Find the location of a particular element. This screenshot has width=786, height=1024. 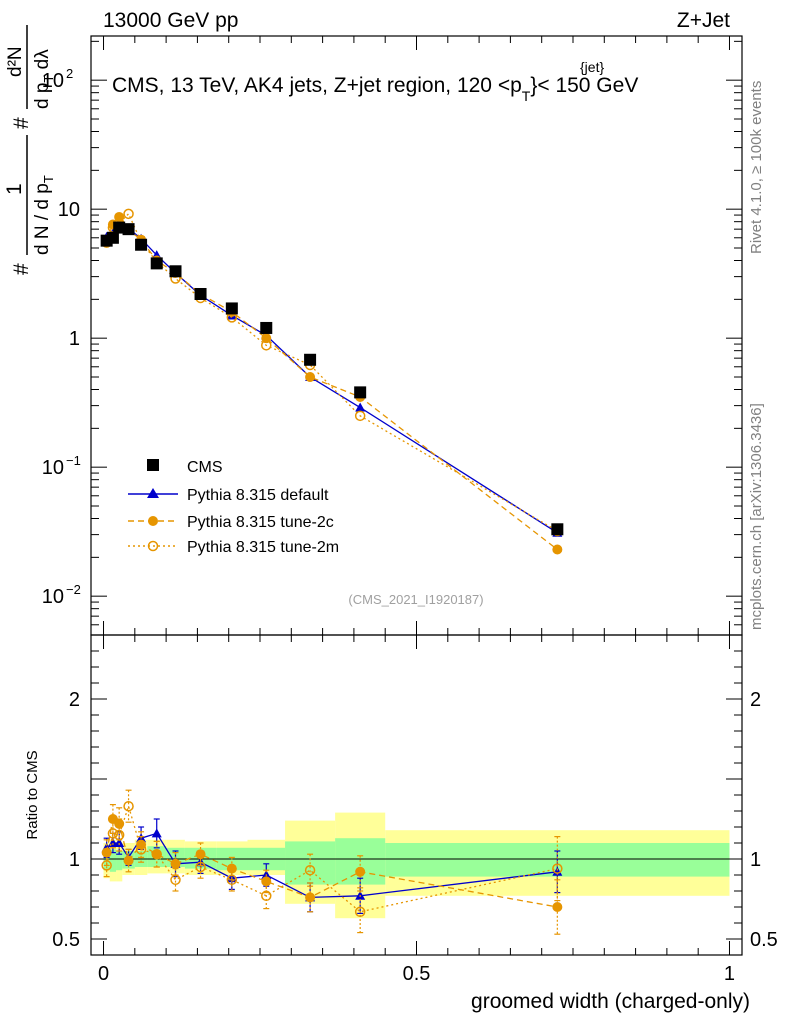

header-right: Z+Jet is located at coordinates (703, 20).